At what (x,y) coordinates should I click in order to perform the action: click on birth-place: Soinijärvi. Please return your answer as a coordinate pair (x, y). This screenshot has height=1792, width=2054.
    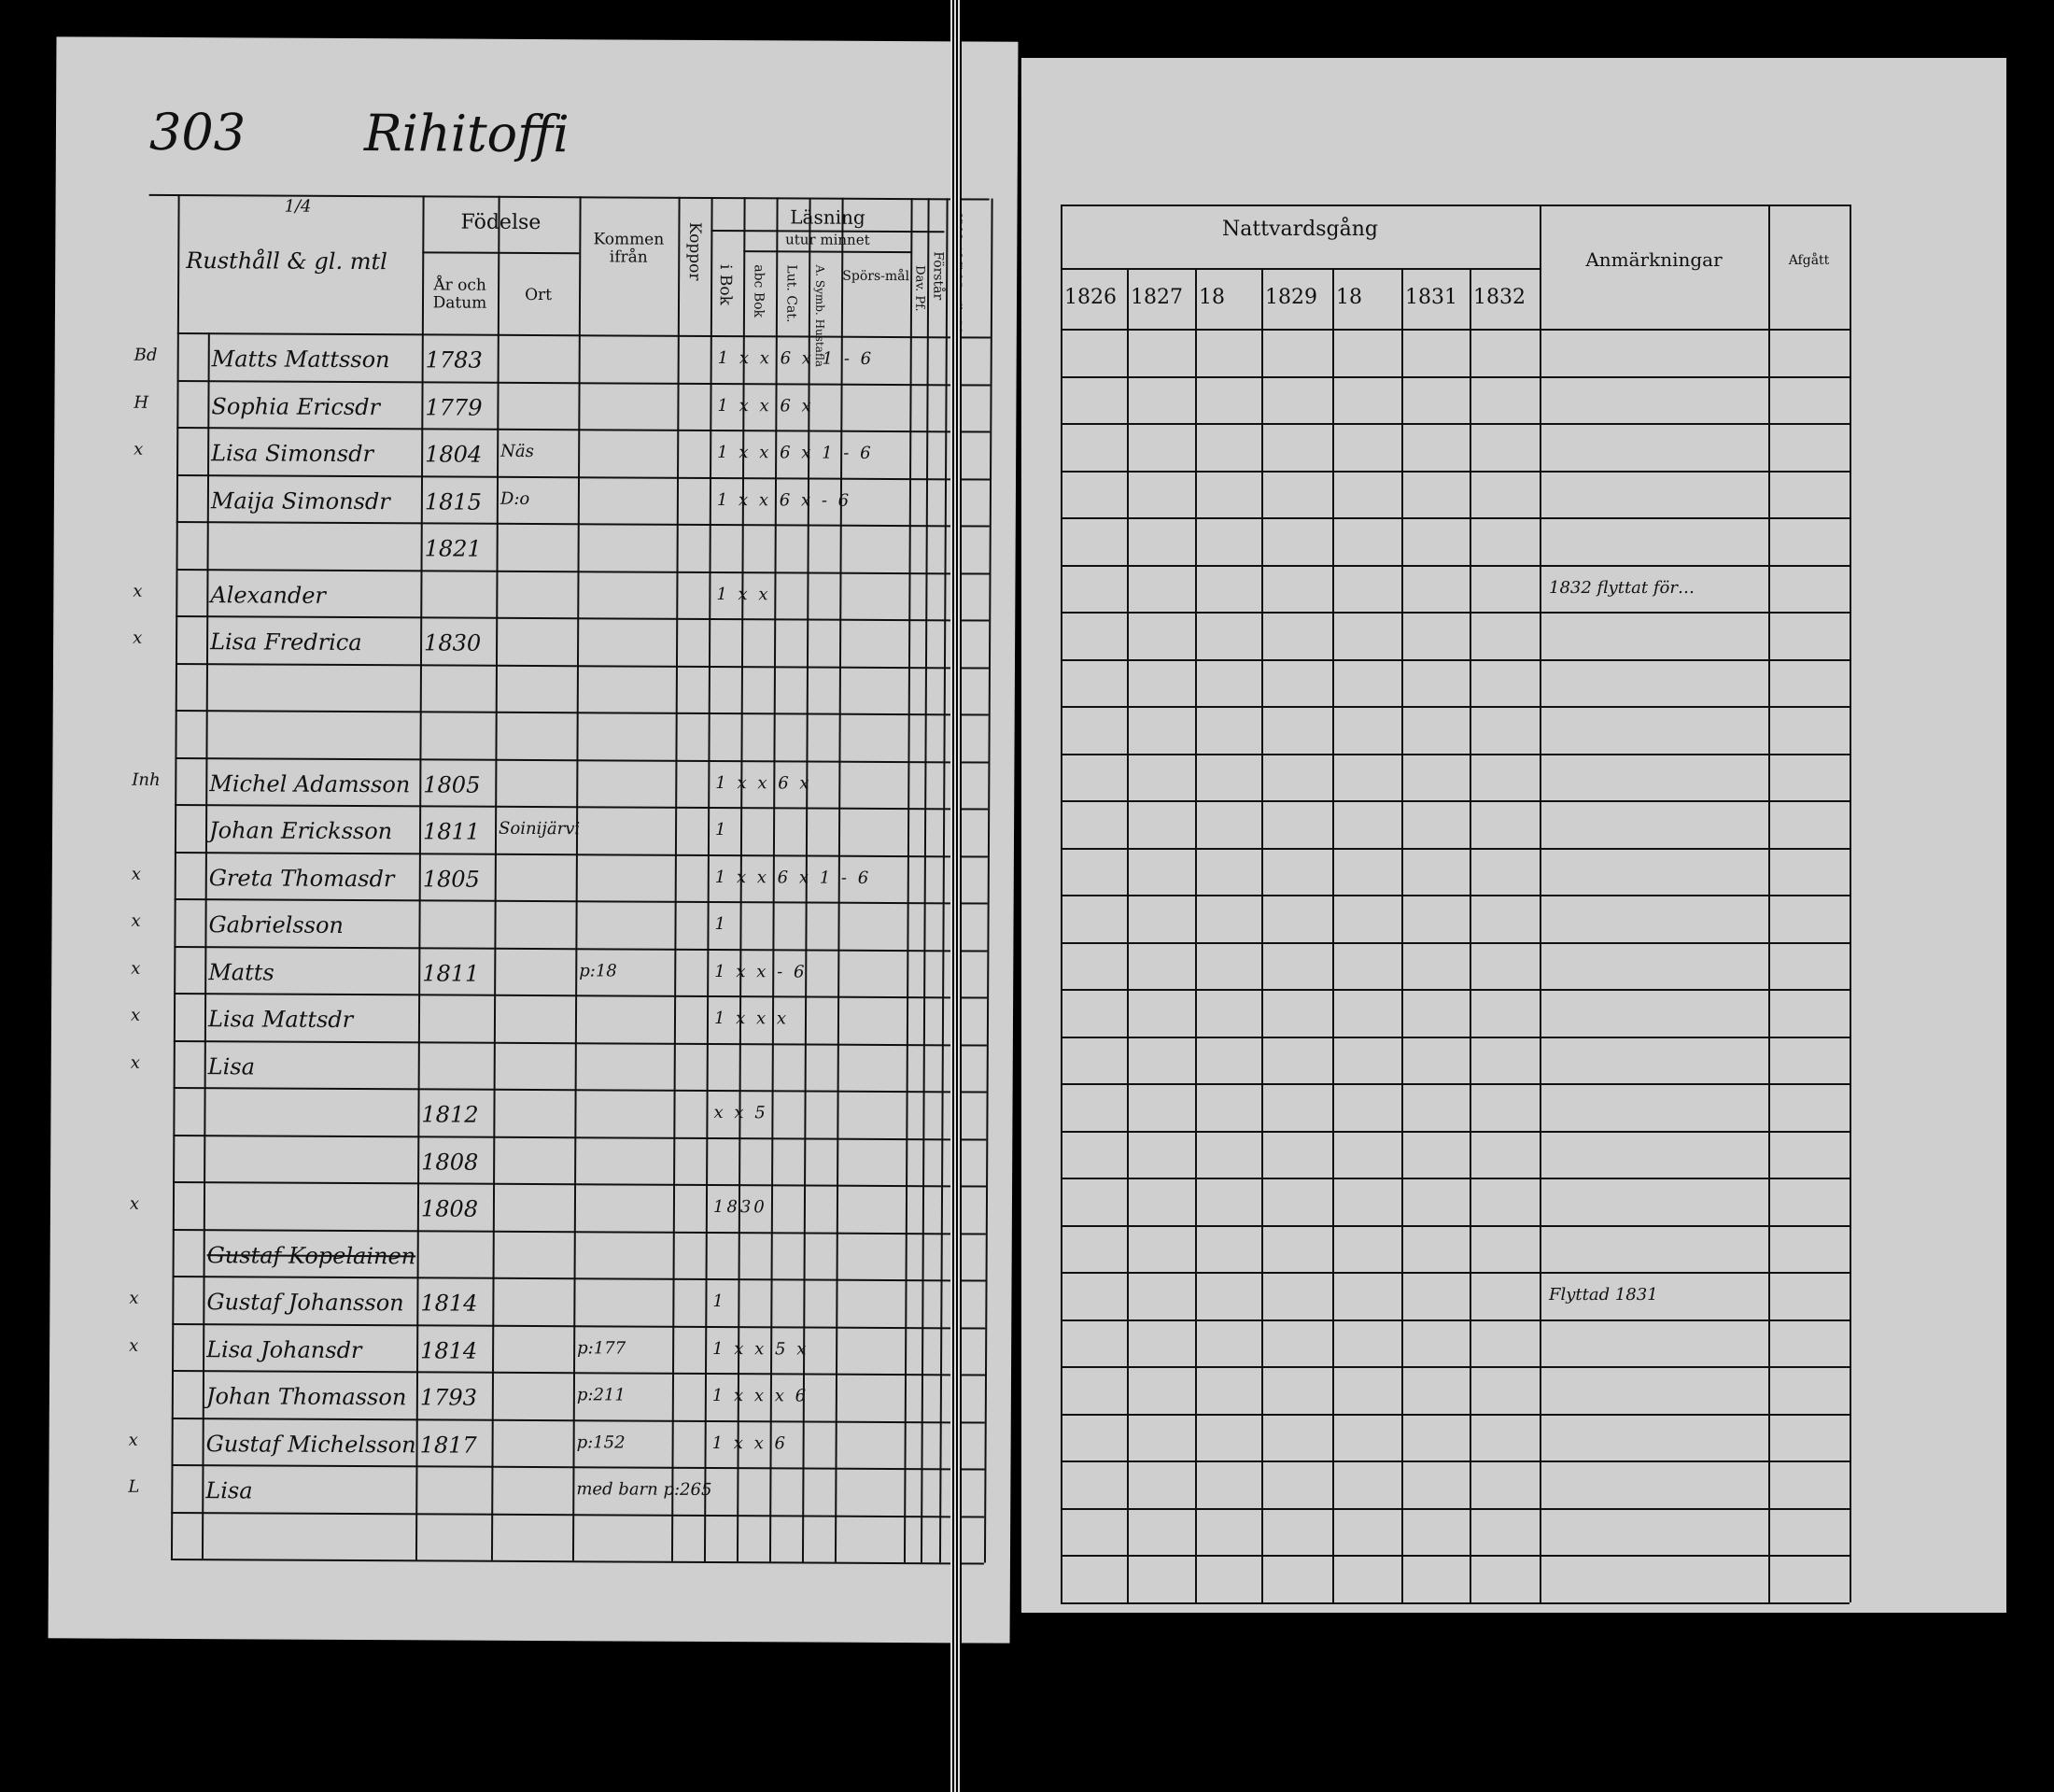
    Looking at the image, I should click on (540, 829).